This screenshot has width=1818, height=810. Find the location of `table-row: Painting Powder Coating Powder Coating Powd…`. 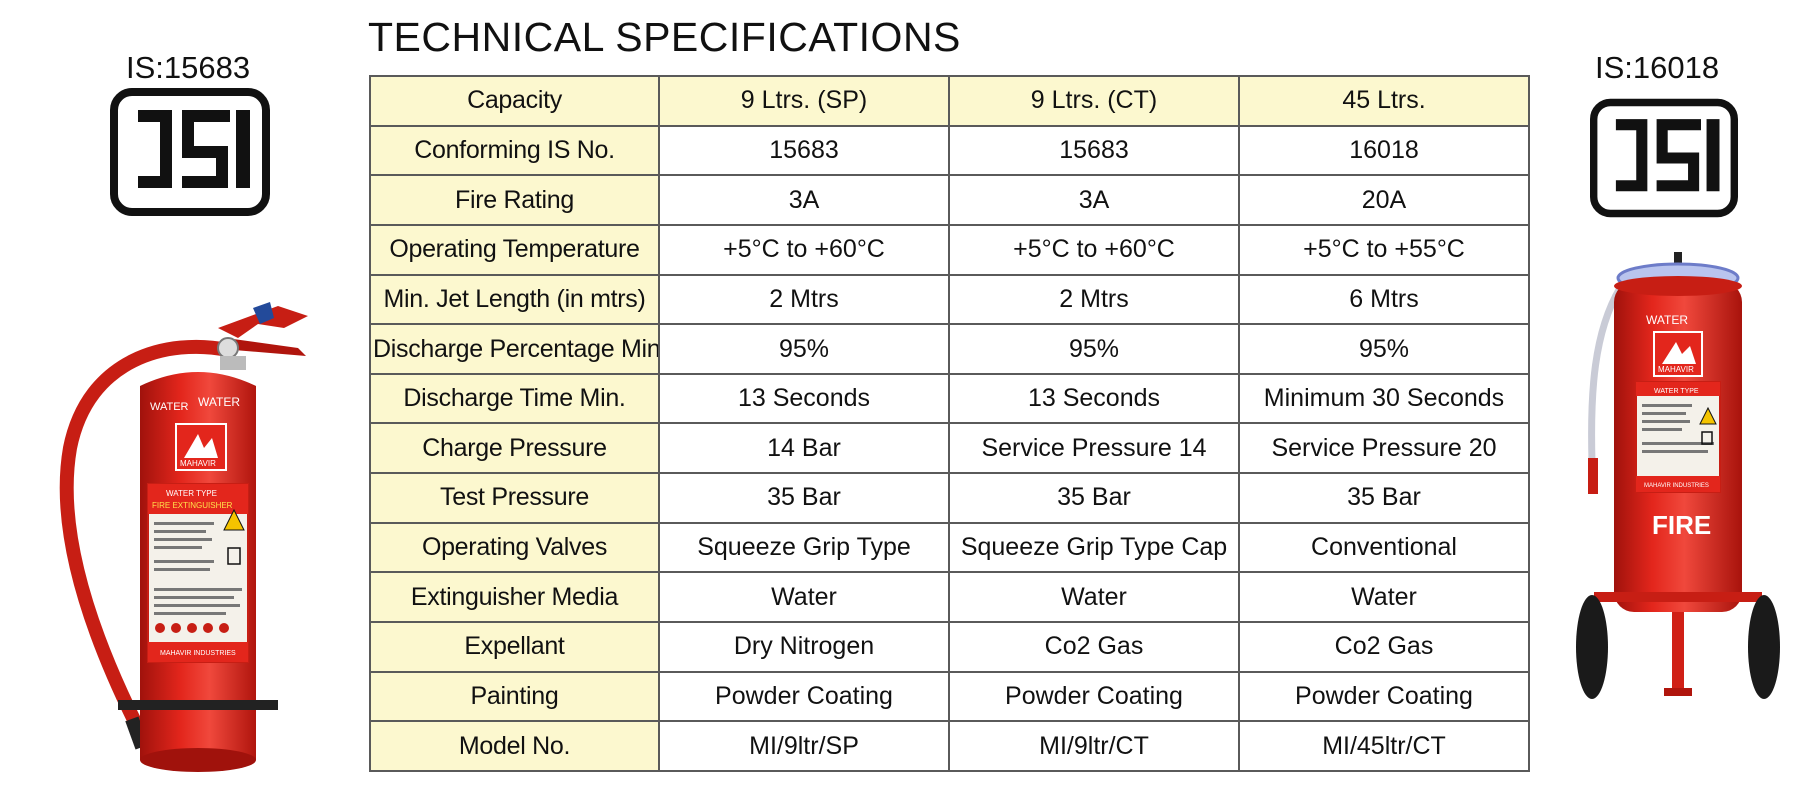

table-row: Painting Powder Coating Powder Coating Powd… is located at coordinates (949, 696).